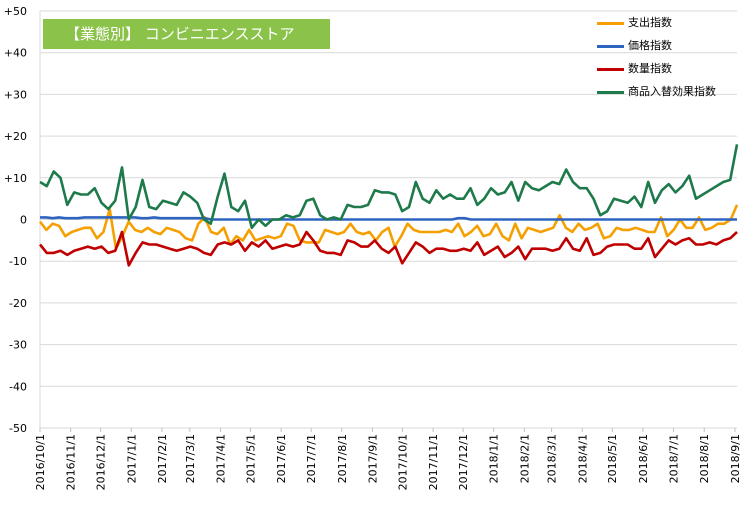  I want to click on y-tick-label: +40, so click(15, 53).